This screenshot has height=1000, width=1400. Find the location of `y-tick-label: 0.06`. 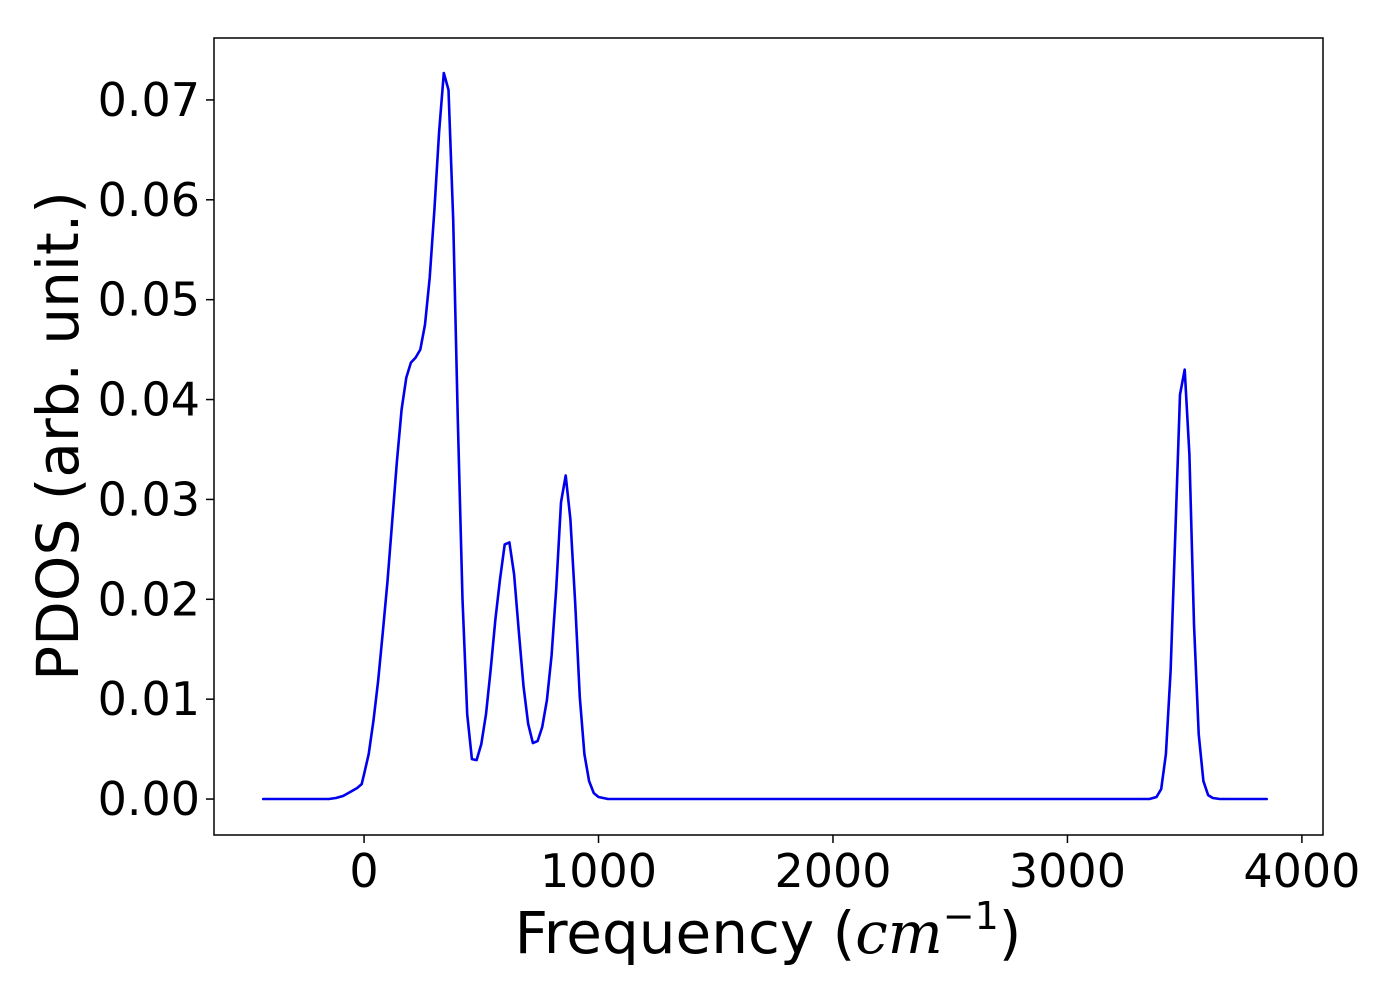

y-tick-label: 0.06 is located at coordinates (149, 200).